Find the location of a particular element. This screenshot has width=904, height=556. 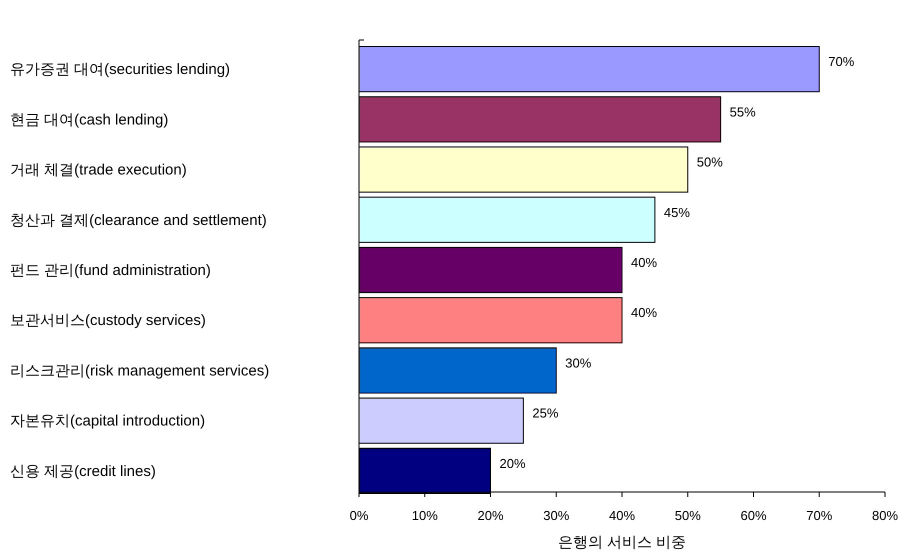

y-tick-label: 신용 제공(credit lines) is located at coordinates (83, 471).